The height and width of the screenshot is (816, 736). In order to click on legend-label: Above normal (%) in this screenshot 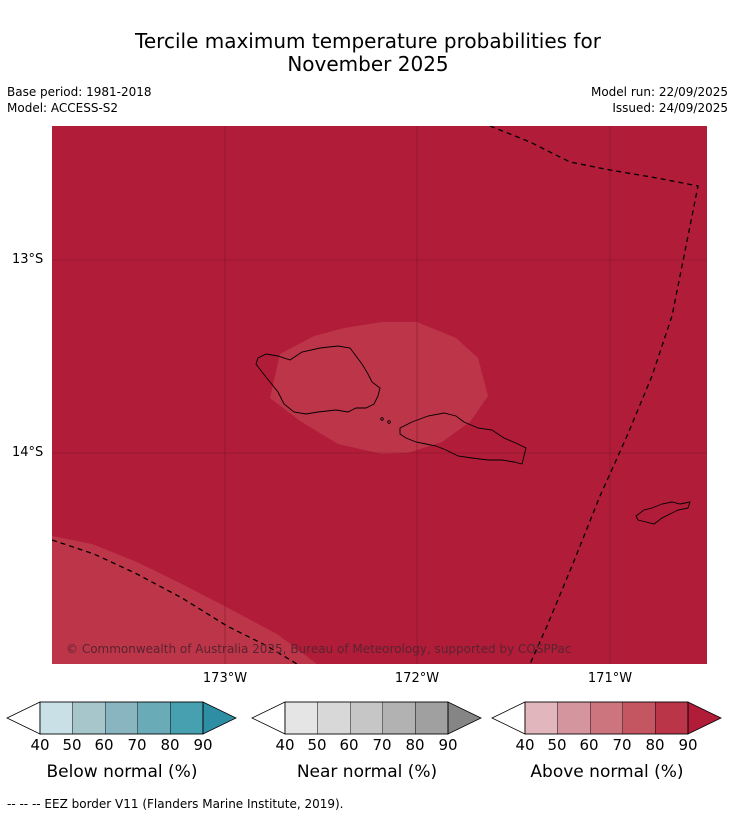, I will do `click(607, 772)`.